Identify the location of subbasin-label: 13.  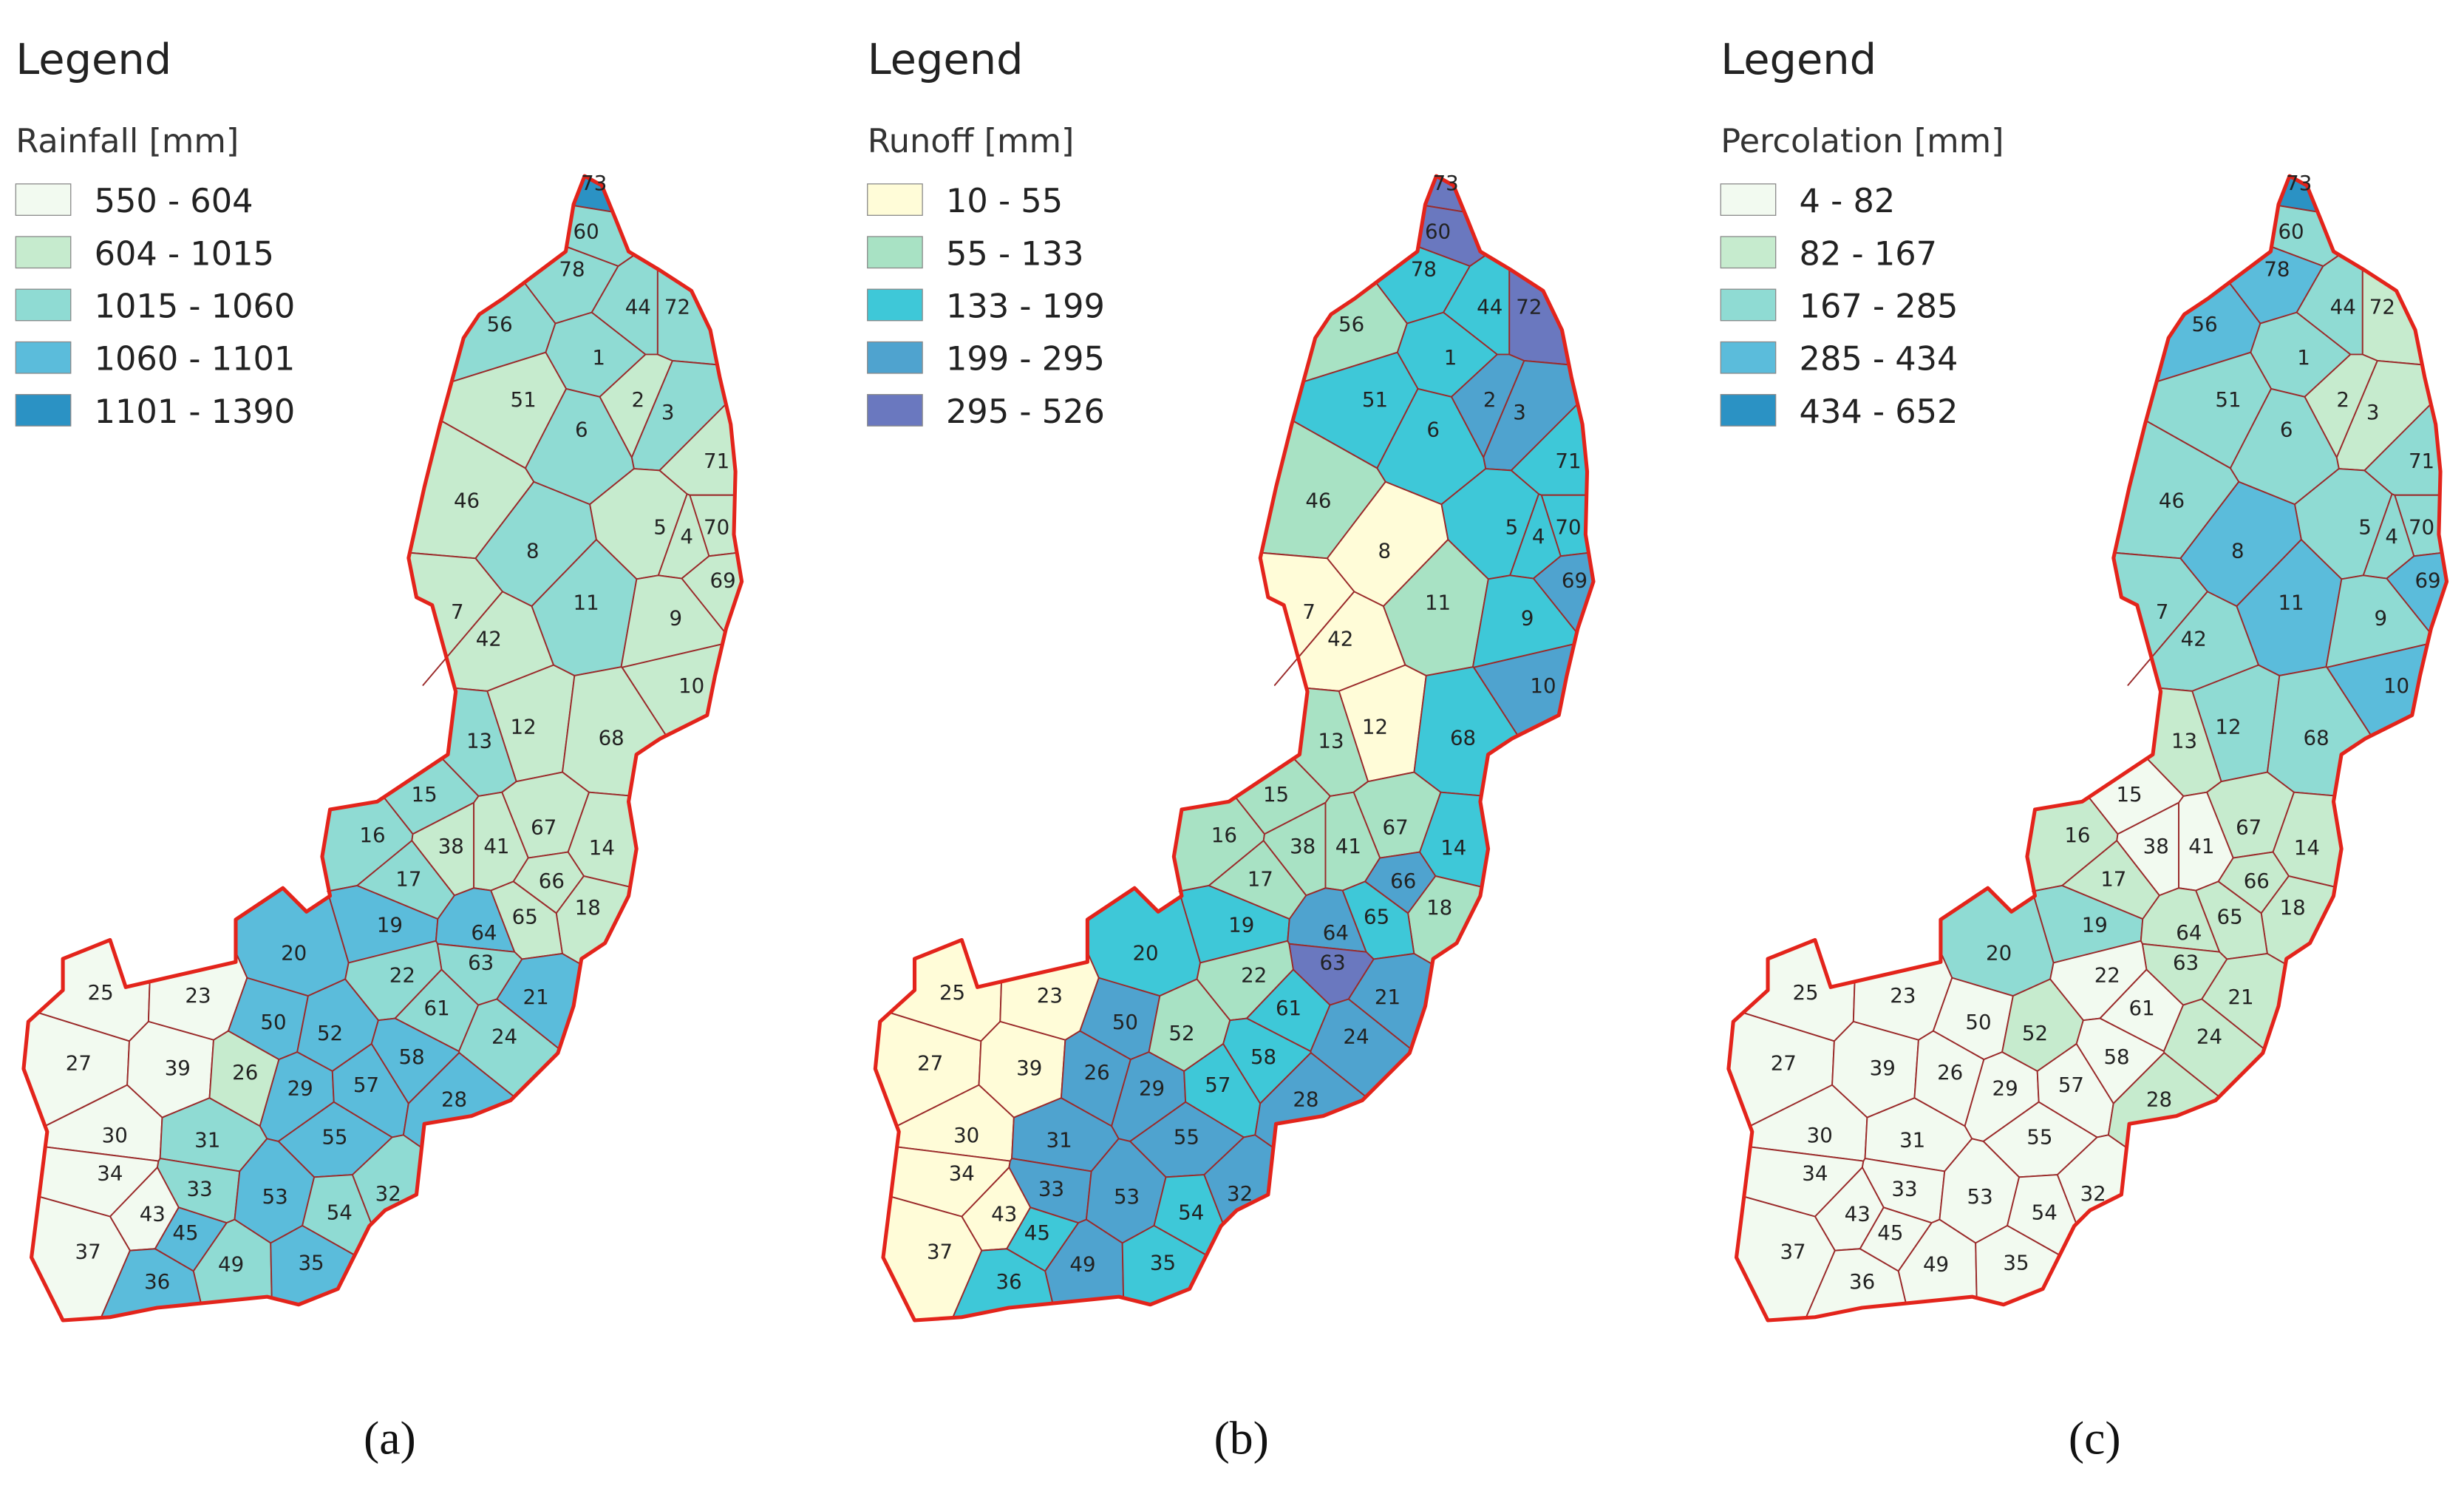
(2184, 741).